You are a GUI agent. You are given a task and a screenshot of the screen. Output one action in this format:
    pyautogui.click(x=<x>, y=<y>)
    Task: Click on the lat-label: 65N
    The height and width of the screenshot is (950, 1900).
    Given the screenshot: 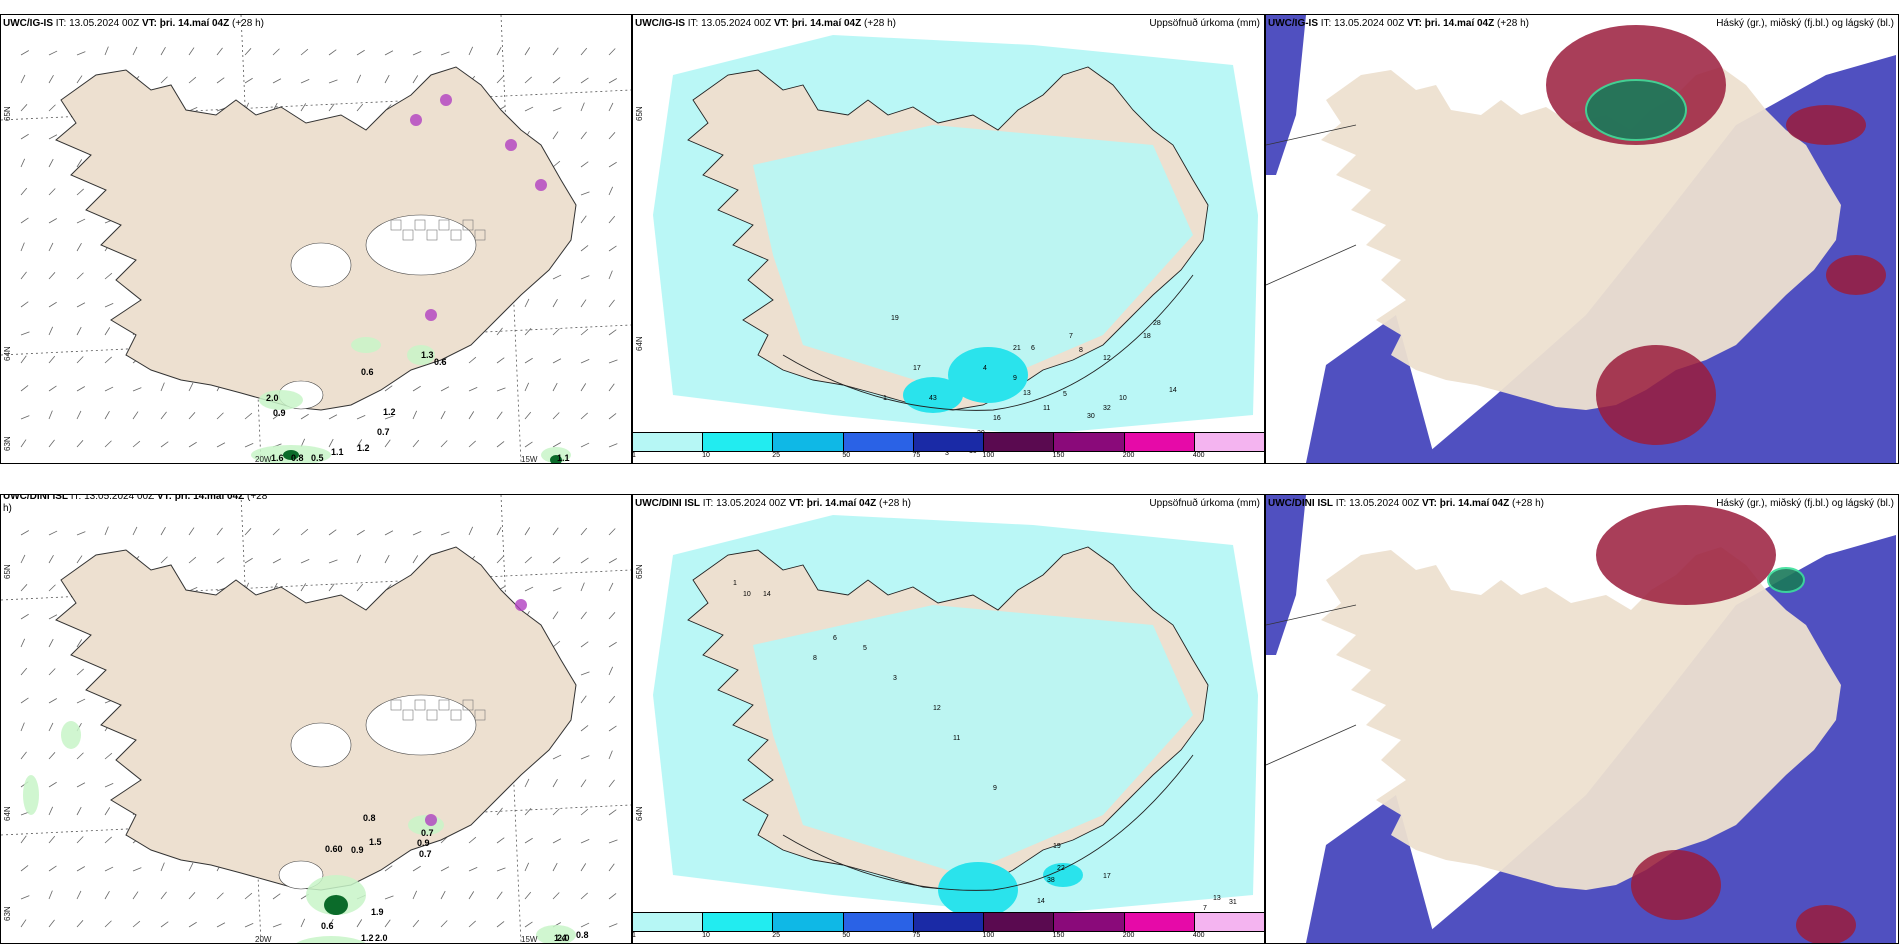 What is the action you would take?
    pyautogui.click(x=639, y=113)
    